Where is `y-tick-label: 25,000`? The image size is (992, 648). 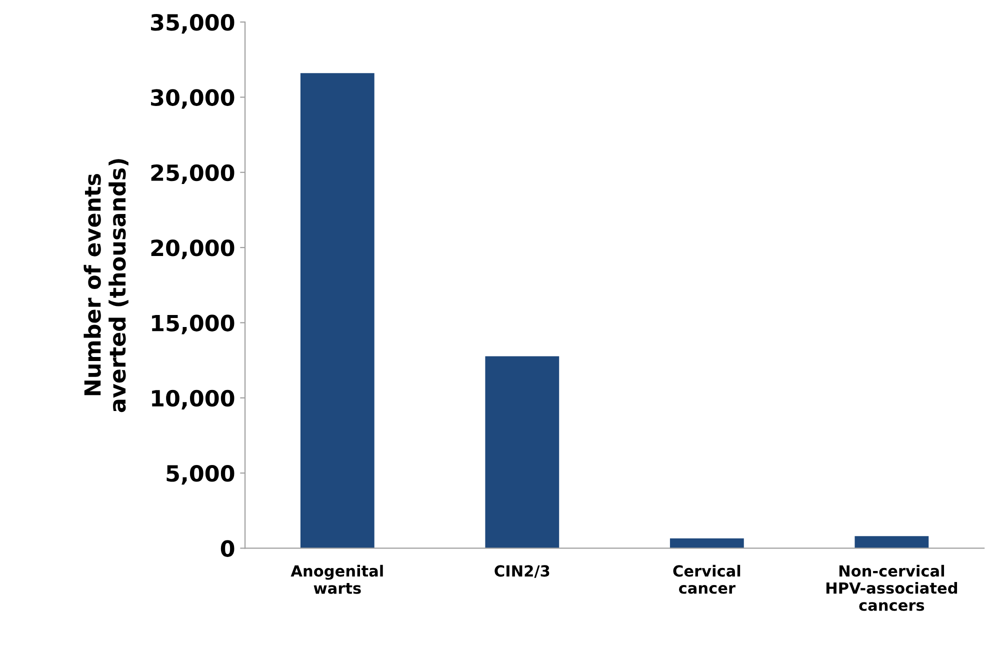 y-tick-label: 25,000 is located at coordinates (192, 174).